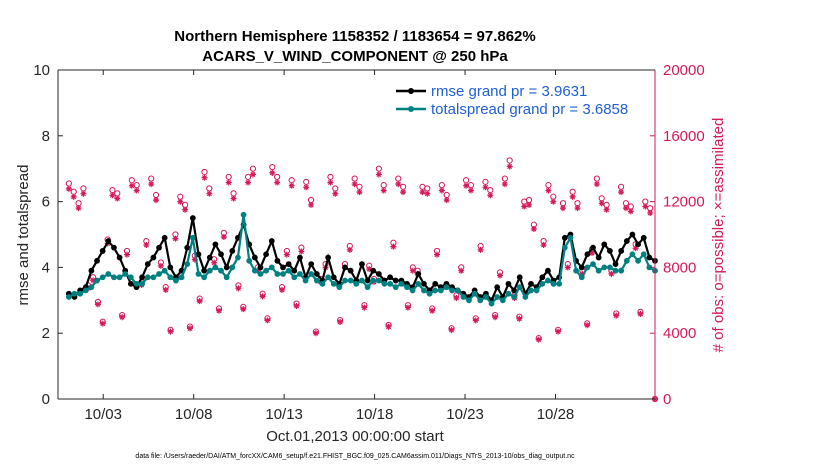 The height and width of the screenshot is (470, 830). What do you see at coordinates (684, 70) in the screenshot?
I see `y-right-tick-label: 20000` at bounding box center [684, 70].